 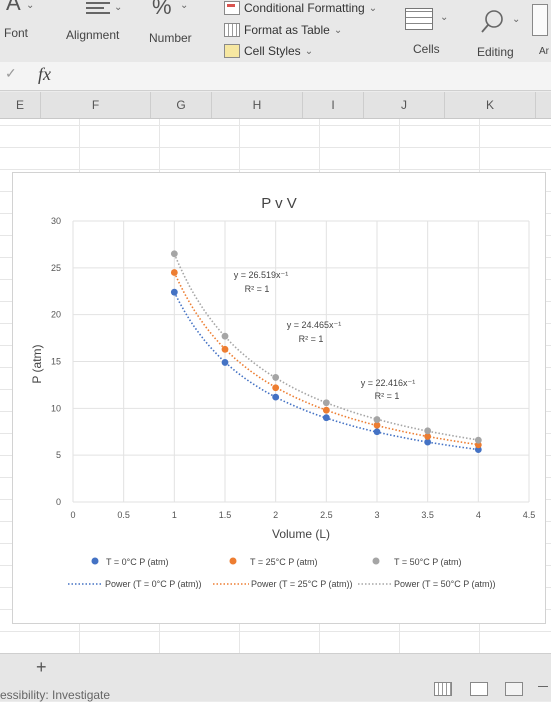 What do you see at coordinates (490, 105) in the screenshot?
I see `column-header-k: K` at bounding box center [490, 105].